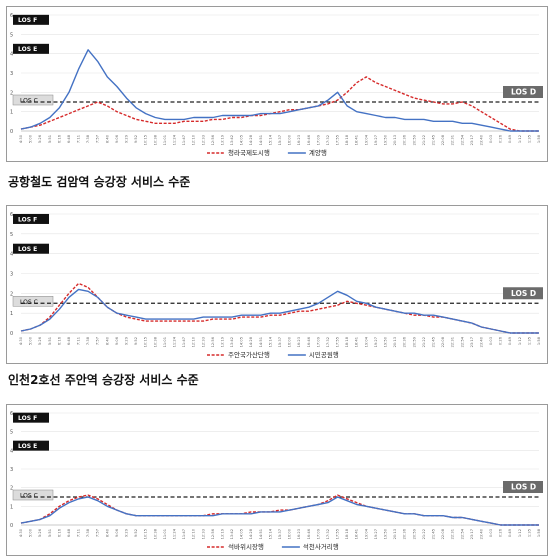 This screenshot has width=550, height=559. What do you see at coordinates (136, 139) in the screenshot?
I see `x-tick-label: 9:52` at bounding box center [136, 139].